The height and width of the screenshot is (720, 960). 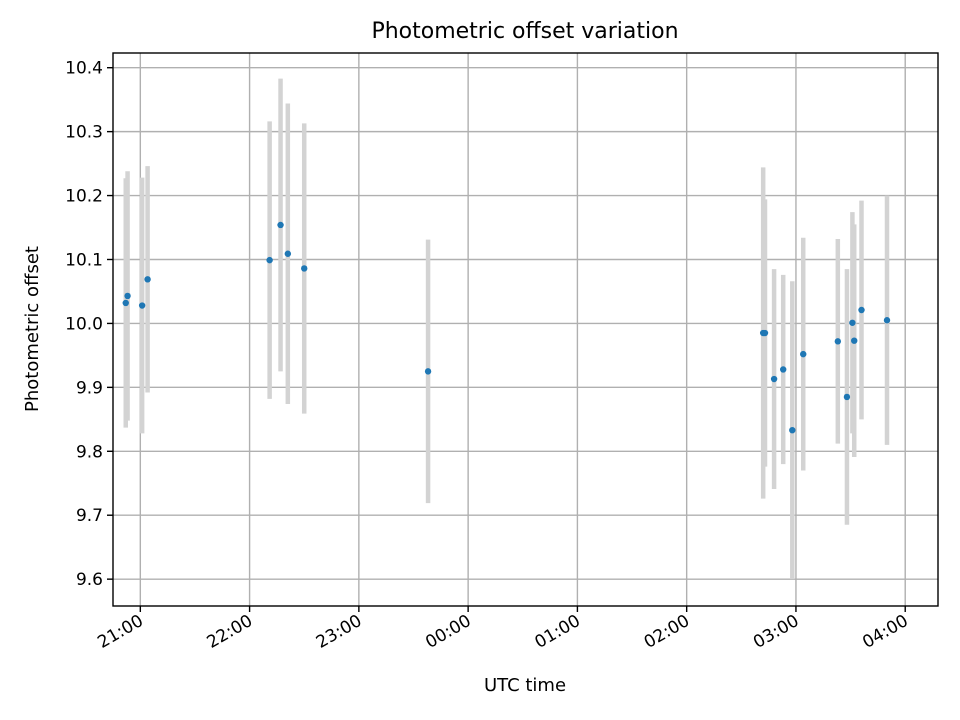 What do you see at coordinates (448, 632) in the screenshot?
I see `x-tick-label: 00:00` at bounding box center [448, 632].